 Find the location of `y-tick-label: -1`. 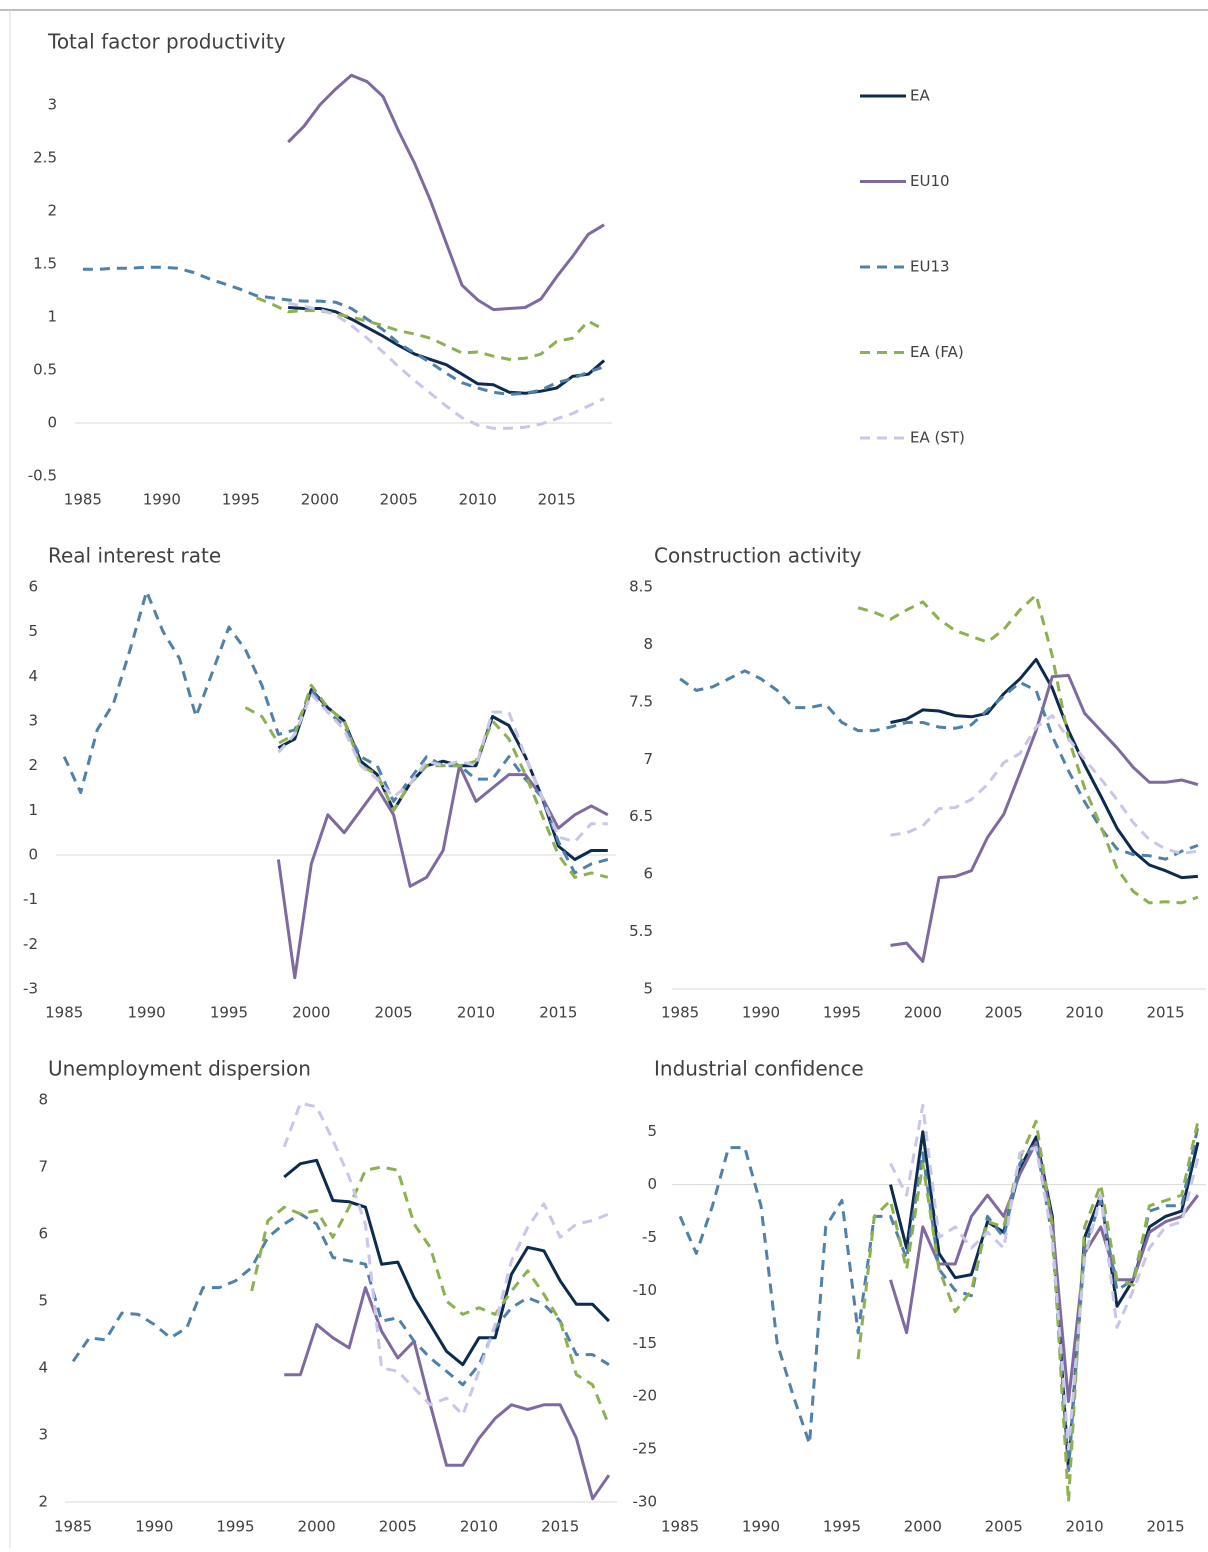

y-tick-label: -1 is located at coordinates (30, 899).